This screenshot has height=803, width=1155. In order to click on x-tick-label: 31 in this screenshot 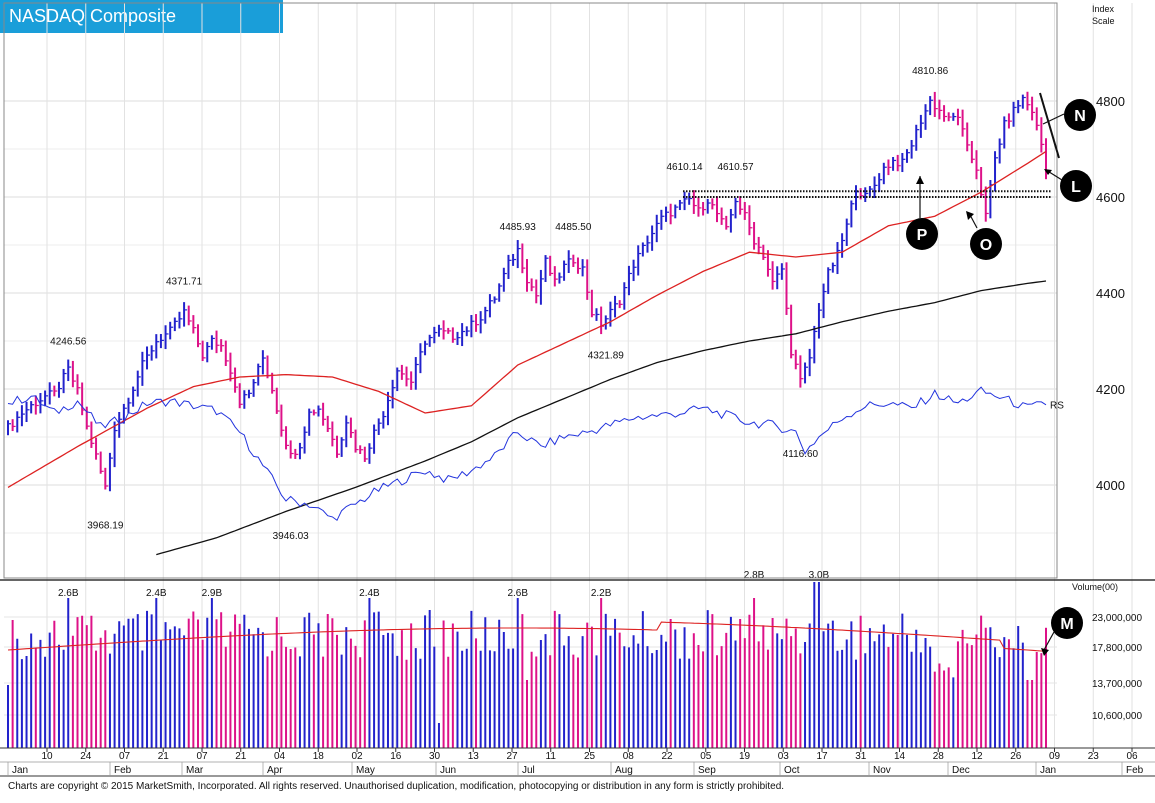, I will do `click(861, 756)`.